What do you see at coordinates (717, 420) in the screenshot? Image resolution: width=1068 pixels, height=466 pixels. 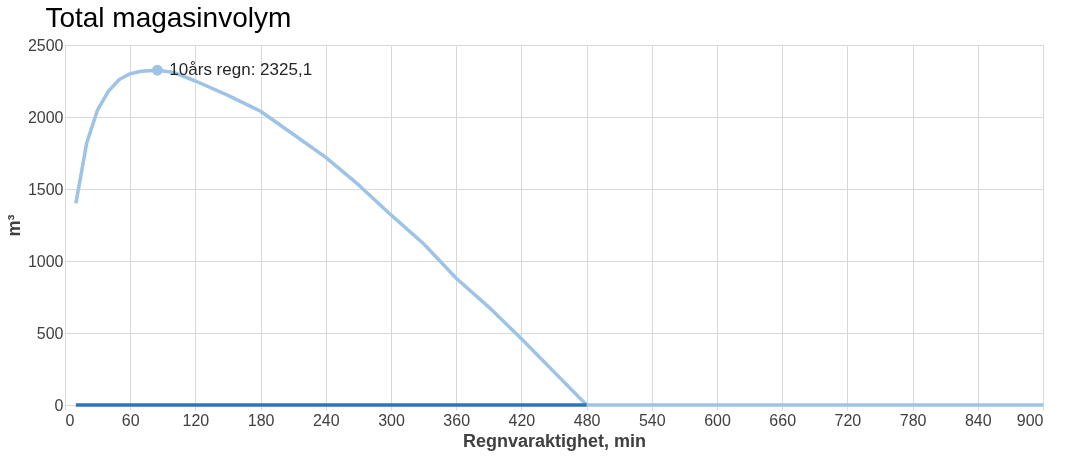 I see `x-tick-label: 600` at bounding box center [717, 420].